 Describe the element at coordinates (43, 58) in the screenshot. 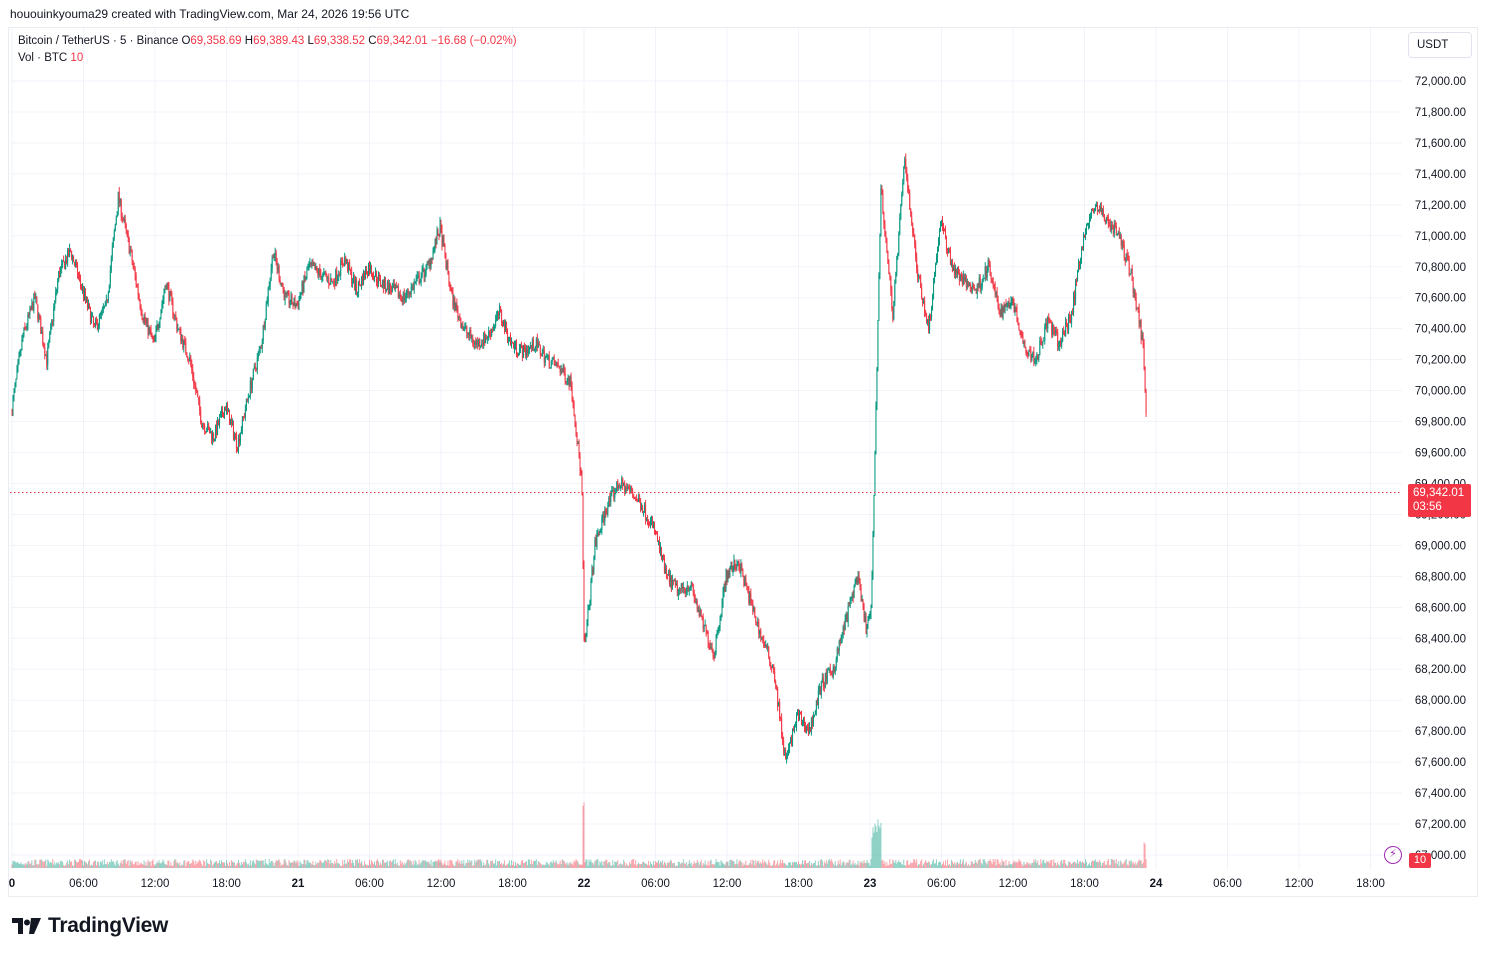

I see `volume-label: Vol · BTC` at that location.